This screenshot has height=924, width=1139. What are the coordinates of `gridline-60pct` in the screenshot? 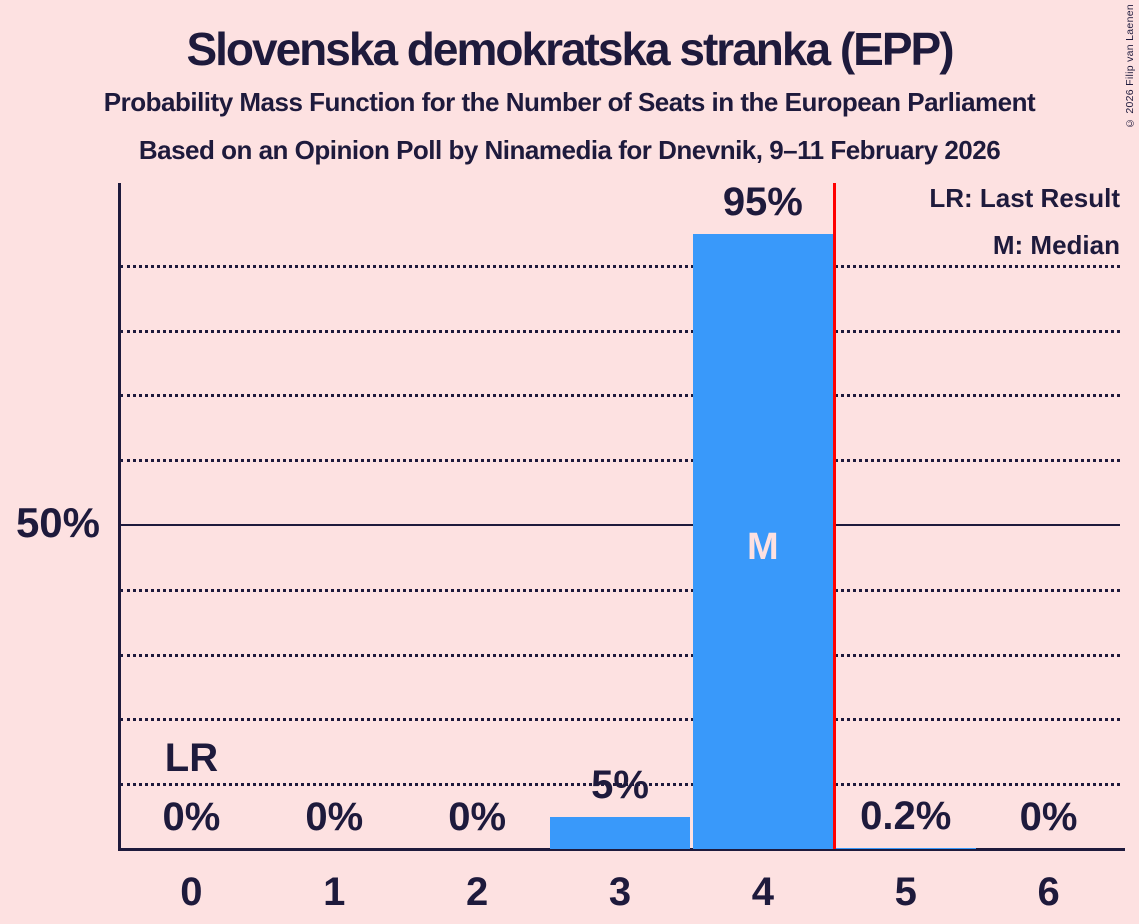 It's located at (620, 461).